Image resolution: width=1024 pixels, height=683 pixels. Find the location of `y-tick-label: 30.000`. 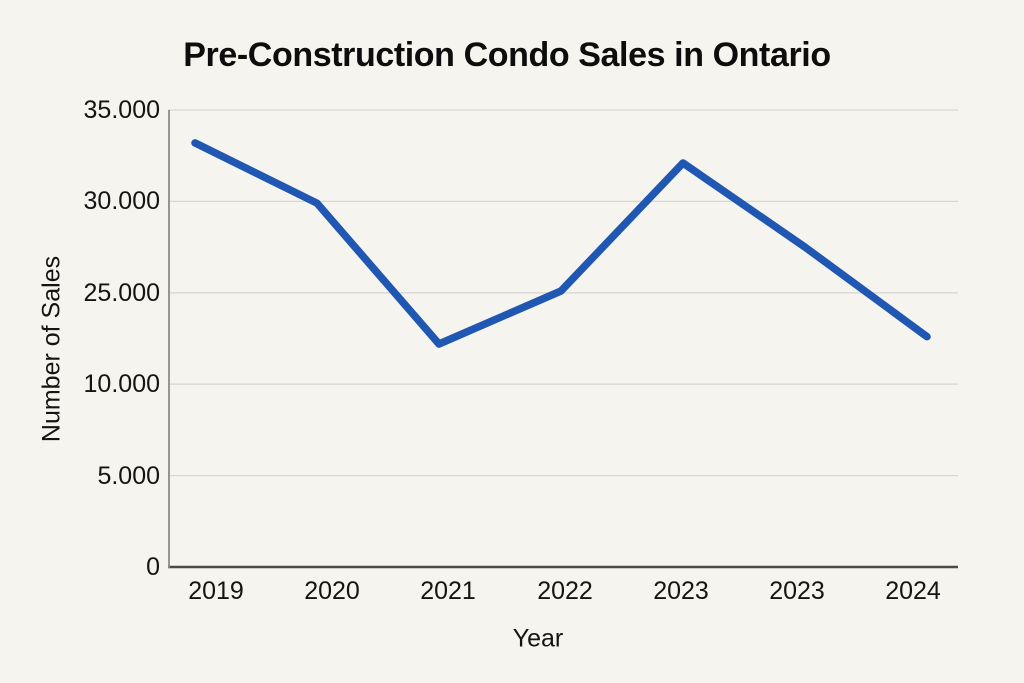

y-tick-label: 30.000 is located at coordinates (121, 201).